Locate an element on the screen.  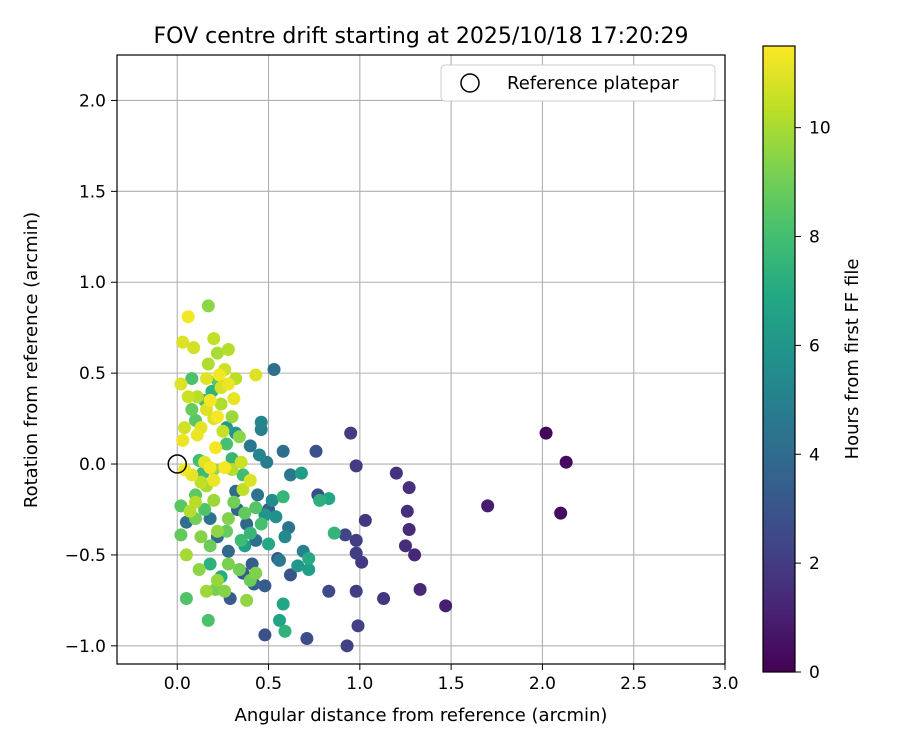
y-tick-label: −1.0 is located at coordinates (85, 647).